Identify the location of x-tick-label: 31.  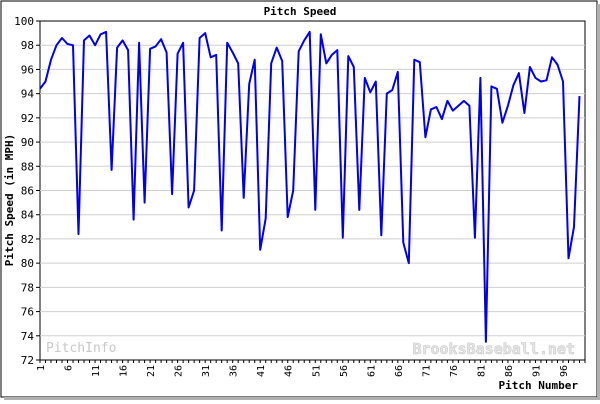
(206, 371).